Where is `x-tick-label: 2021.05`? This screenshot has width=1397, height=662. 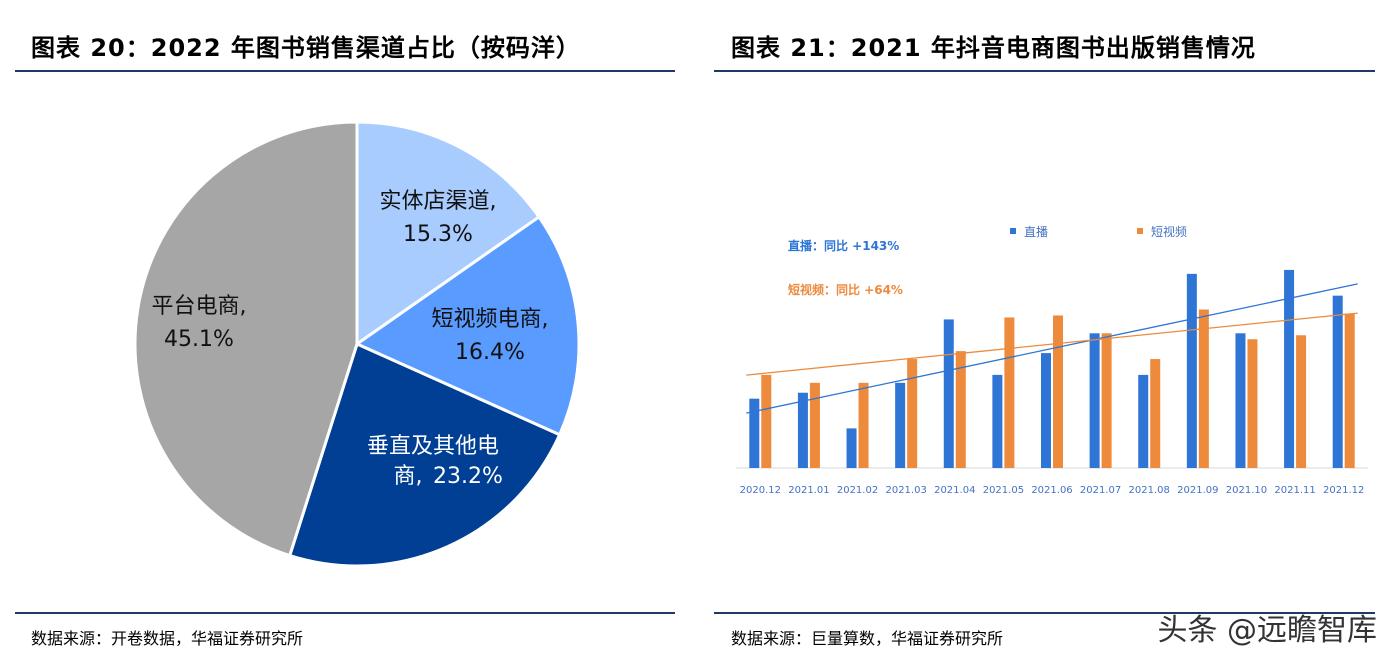
x-tick-label: 2021.05 is located at coordinates (1003, 490).